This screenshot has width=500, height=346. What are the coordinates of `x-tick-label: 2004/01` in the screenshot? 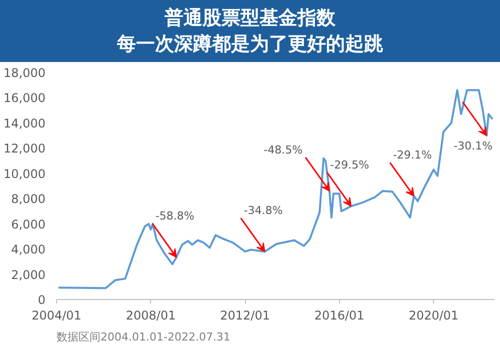 It's located at (57, 315).